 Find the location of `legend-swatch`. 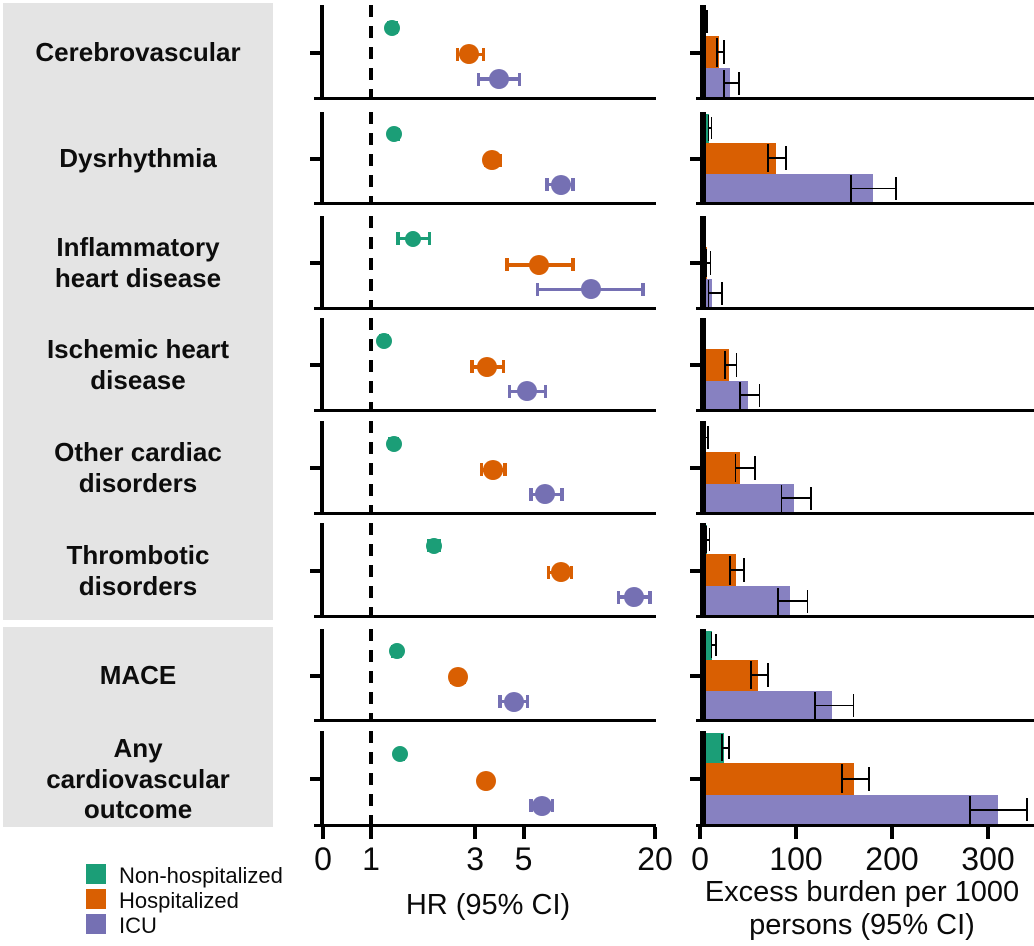

legend-swatch is located at coordinates (96, 874).